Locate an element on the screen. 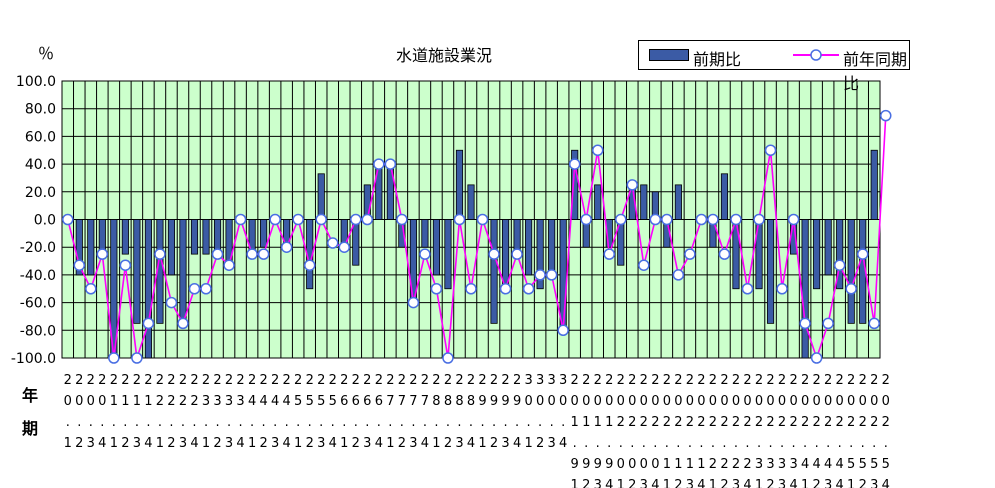 The height and width of the screenshot is (488, 995). x-tick-label: 5 is located at coordinates (874, 464).